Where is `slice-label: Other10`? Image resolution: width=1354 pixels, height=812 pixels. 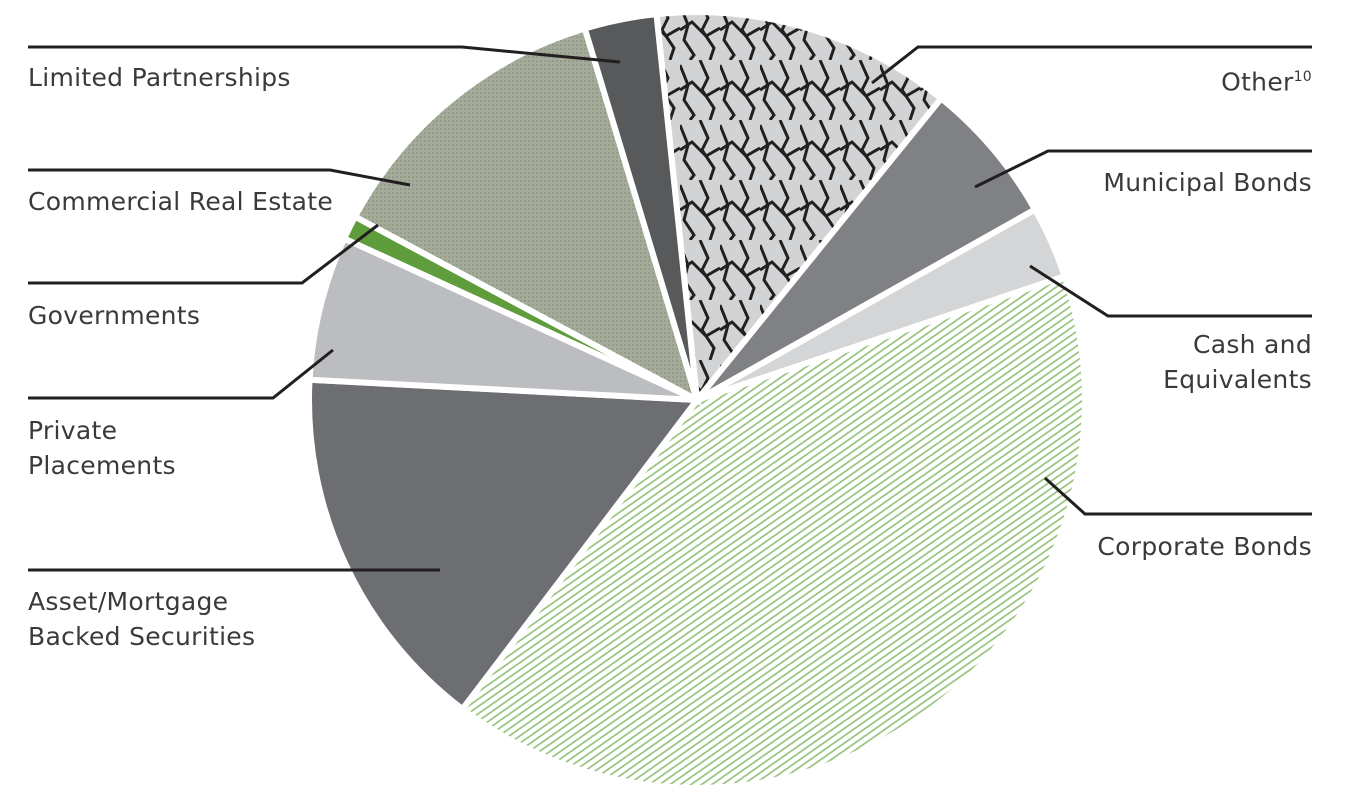 slice-label: Other10 is located at coordinates (1266, 79).